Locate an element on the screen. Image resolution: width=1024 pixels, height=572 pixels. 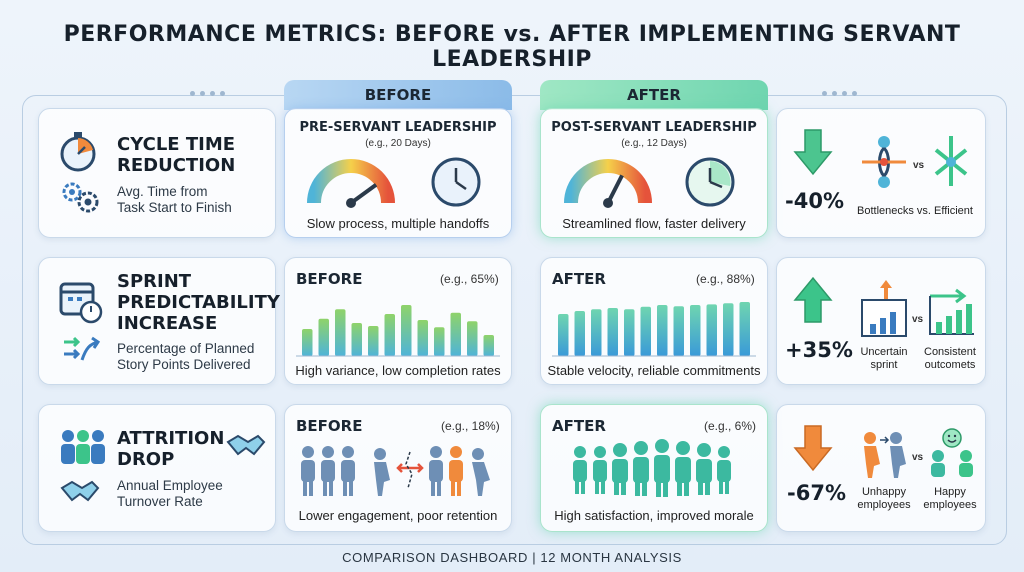
metric-desc-line: Task Start to Finish is located at coordinates (174, 207).